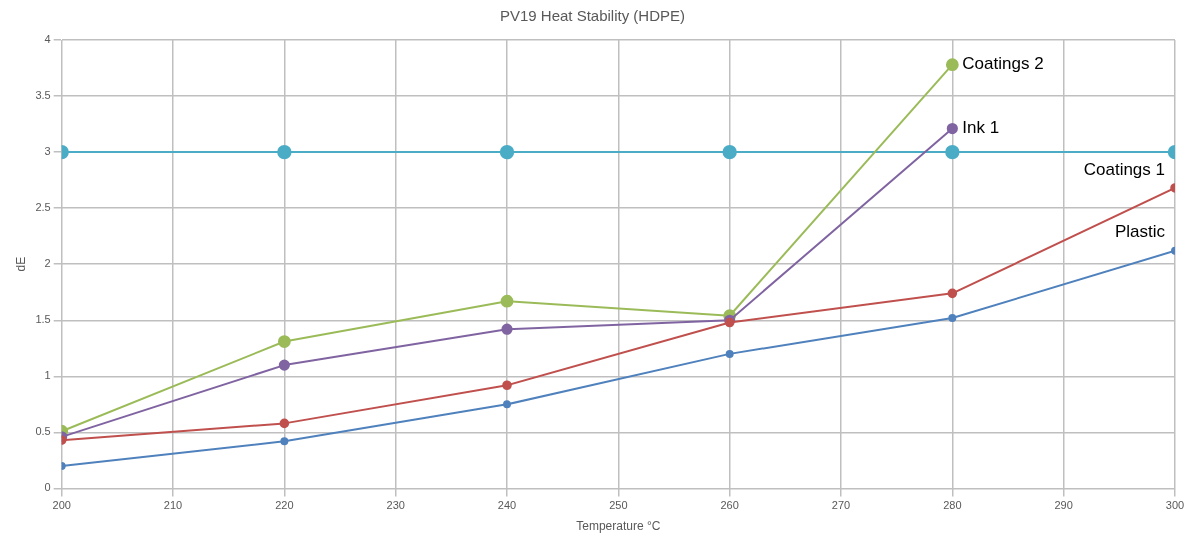 This screenshot has width=1189, height=542. I want to click on y-axis-title: dE, so click(20, 264).